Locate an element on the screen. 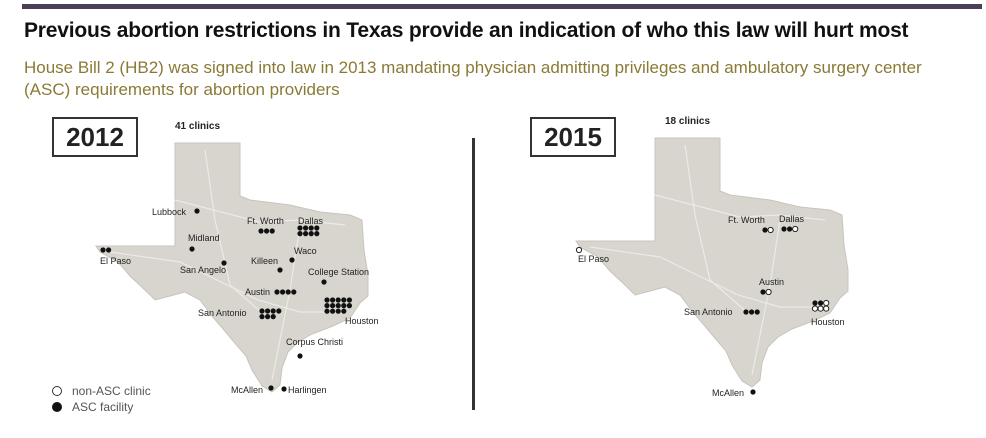 The image size is (986, 438). asc-facility-marker-killeen-2012 is located at coordinates (280, 270).